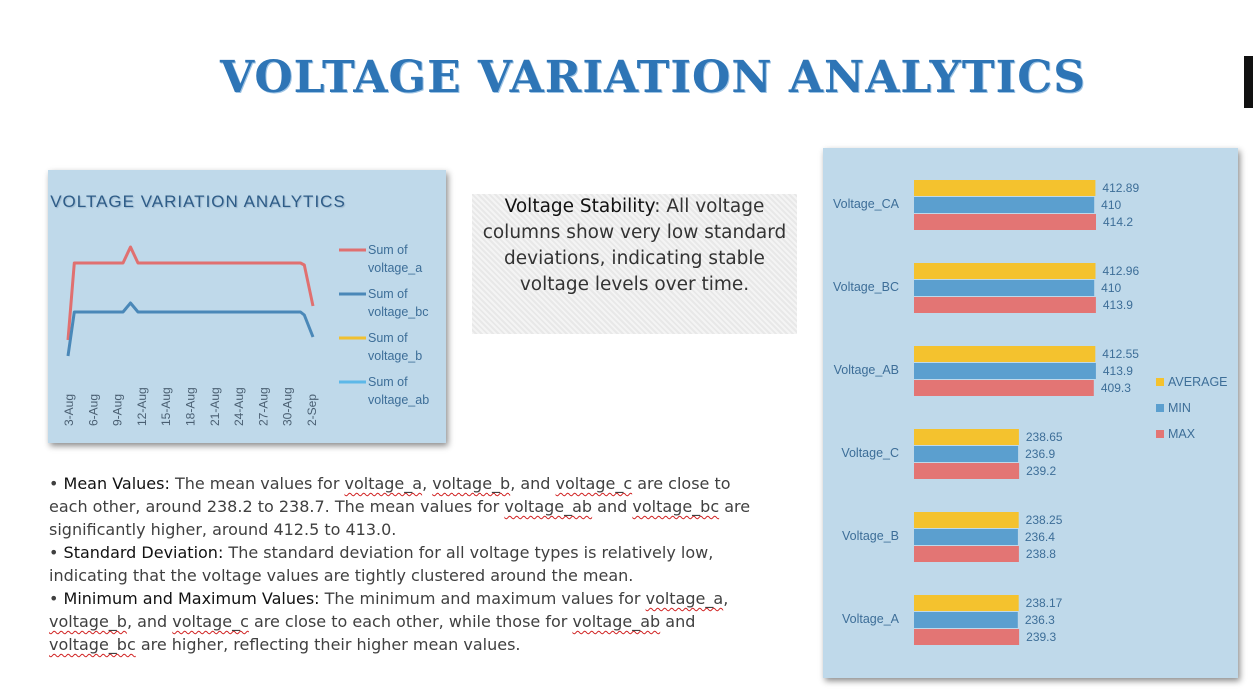 This screenshot has height=697, width=1253. Describe the element at coordinates (191, 598) in the screenshot. I see `note-minmax-label: Minimum and Maximum Values:` at that location.